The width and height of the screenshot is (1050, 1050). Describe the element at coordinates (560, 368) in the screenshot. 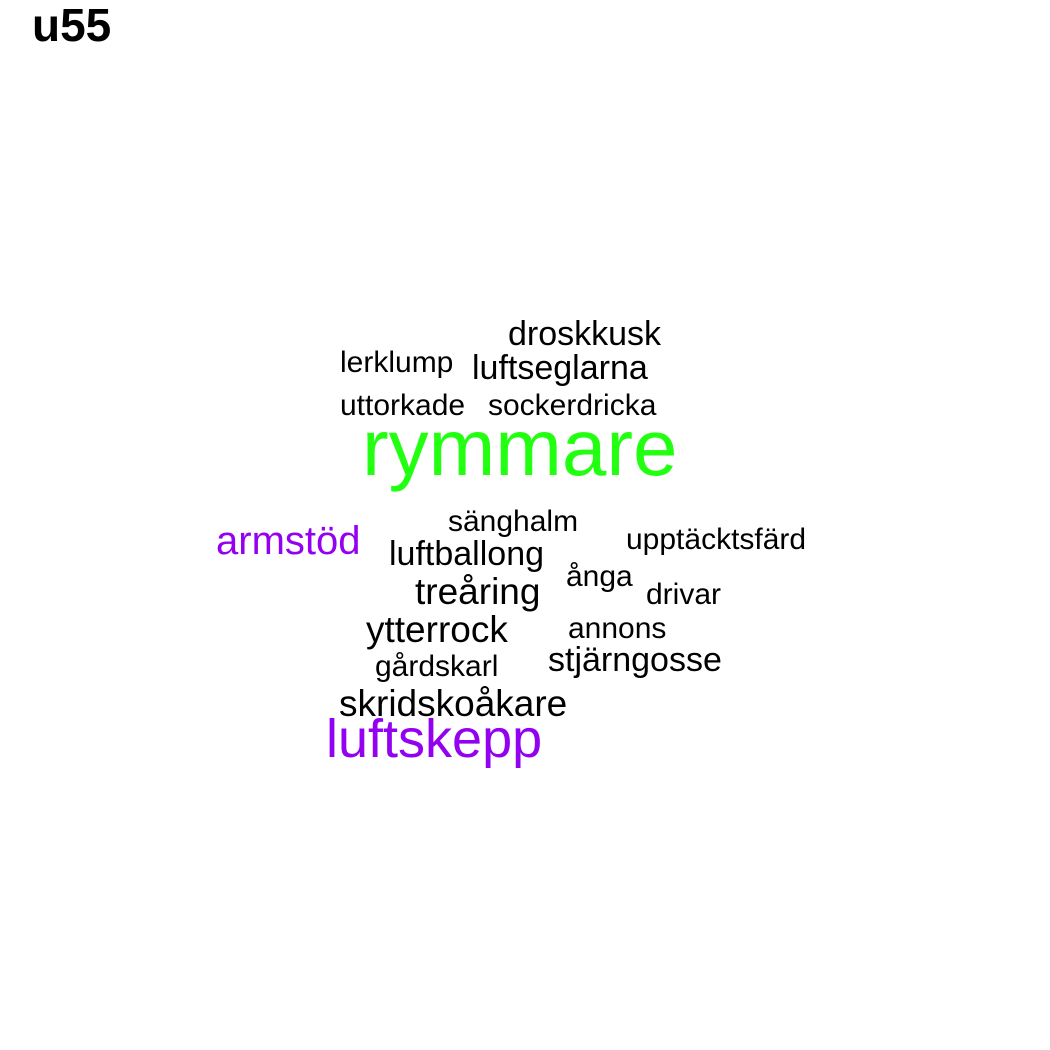

I see `word-luftseglarna: luftseglarna` at that location.